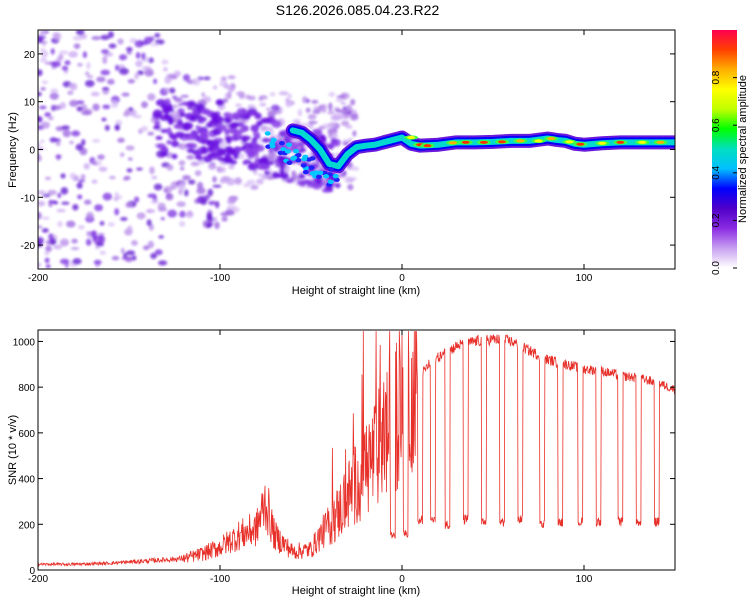 The height and width of the screenshot is (600, 750). I want to click on snr-xtick-label: 100, so click(584, 579).